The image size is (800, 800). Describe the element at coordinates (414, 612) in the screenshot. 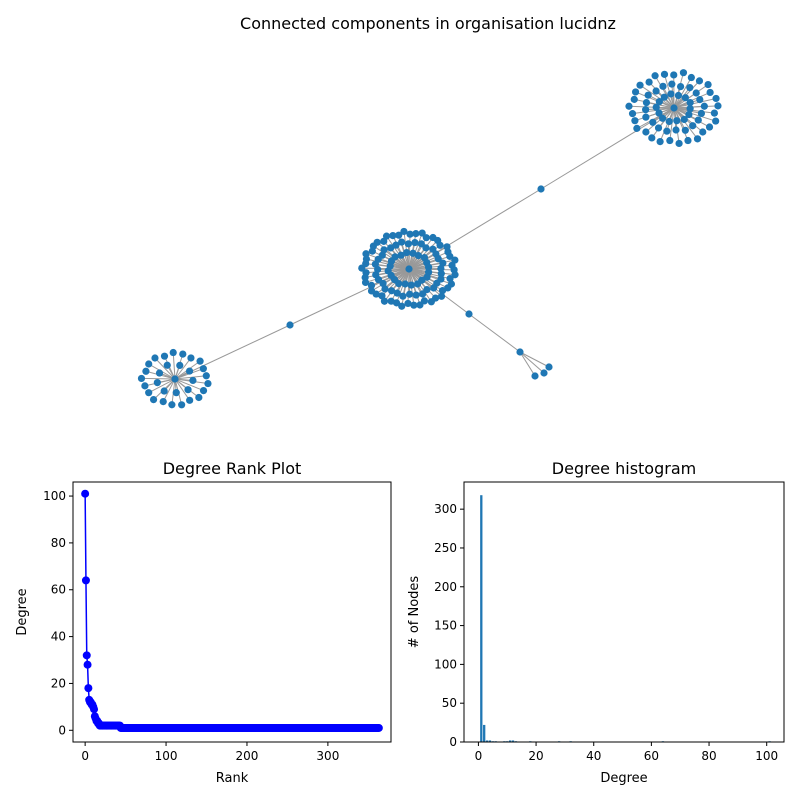

I see `histogram-ylabel: # of Nodes` at that location.